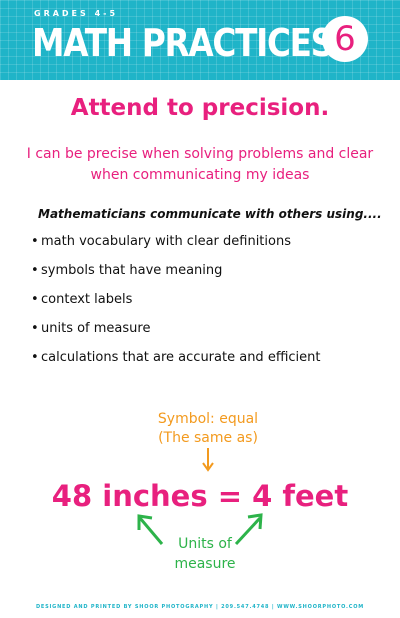 This screenshot has width=400, height=618. I want to click on list-item-text: units of measure, so click(96, 328).